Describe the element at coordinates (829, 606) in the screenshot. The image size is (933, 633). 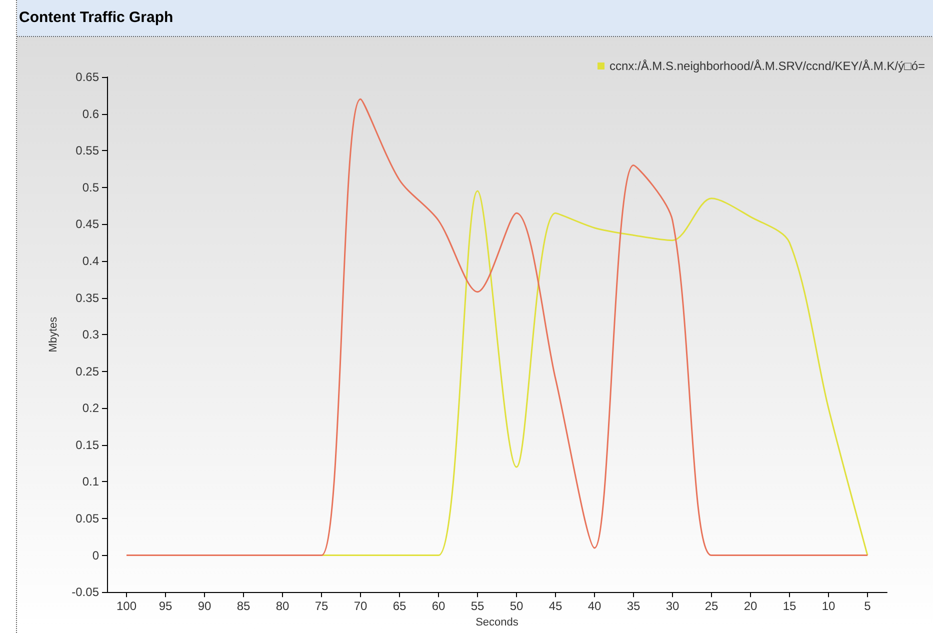
I see `x-tick-label: 10` at that location.